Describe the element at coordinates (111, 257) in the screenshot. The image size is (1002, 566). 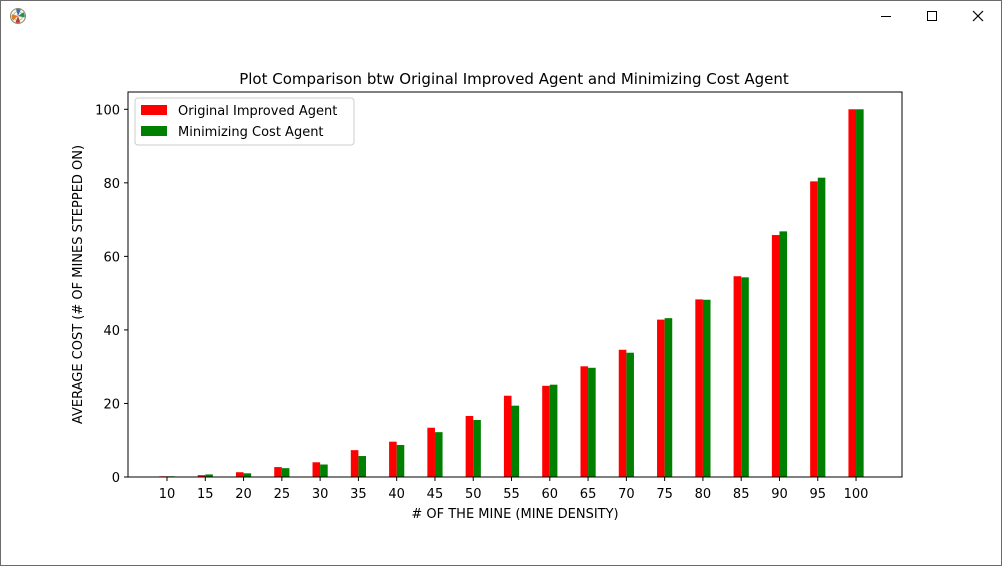
I see `y-tick-label-60: 60` at that location.